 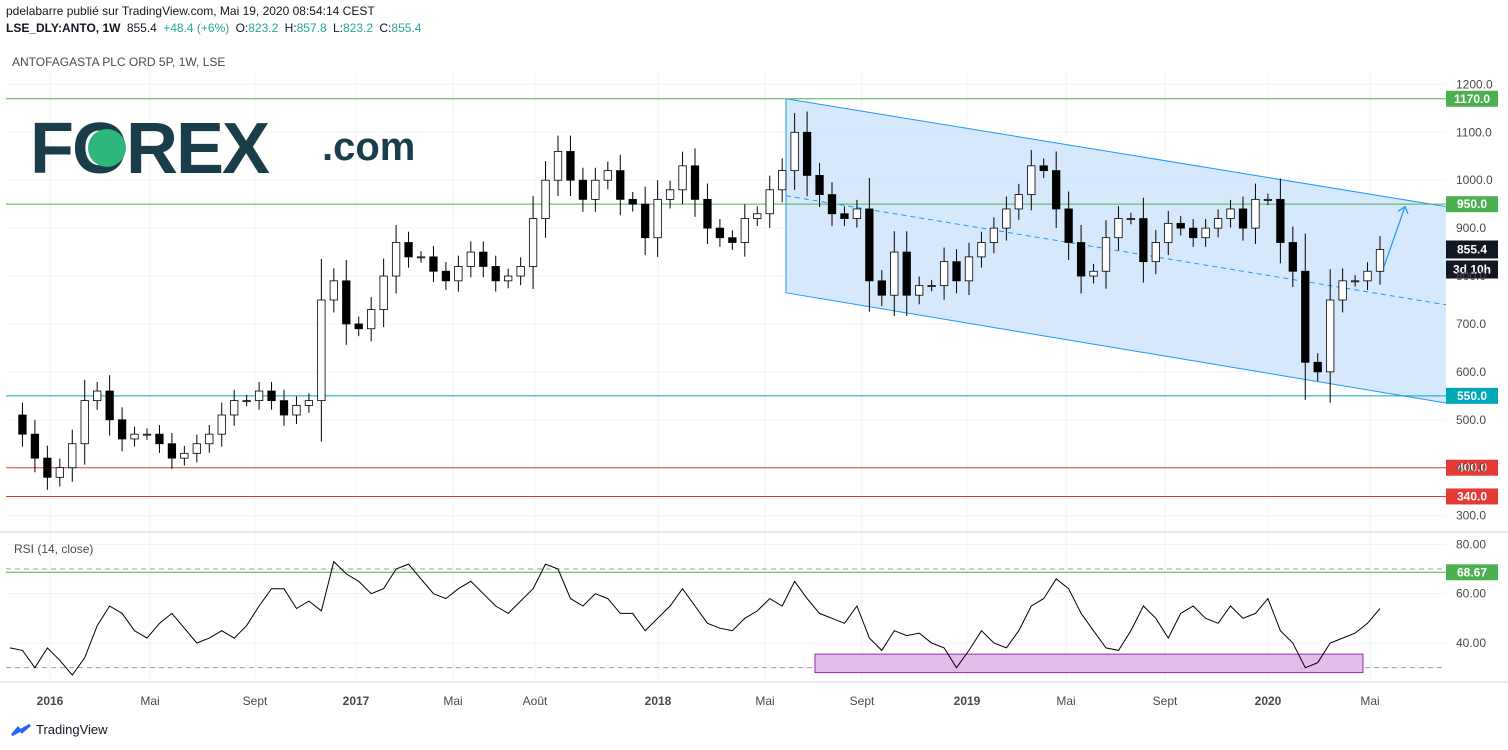 What do you see at coordinates (338, 28) in the screenshot?
I see `low-label: L:` at bounding box center [338, 28].